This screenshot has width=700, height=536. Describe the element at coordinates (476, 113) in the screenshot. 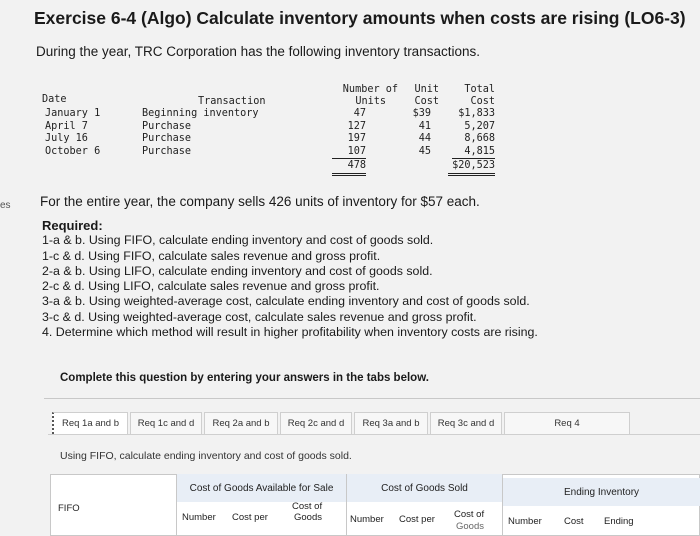

I see `row-total: $1,833` at that location.